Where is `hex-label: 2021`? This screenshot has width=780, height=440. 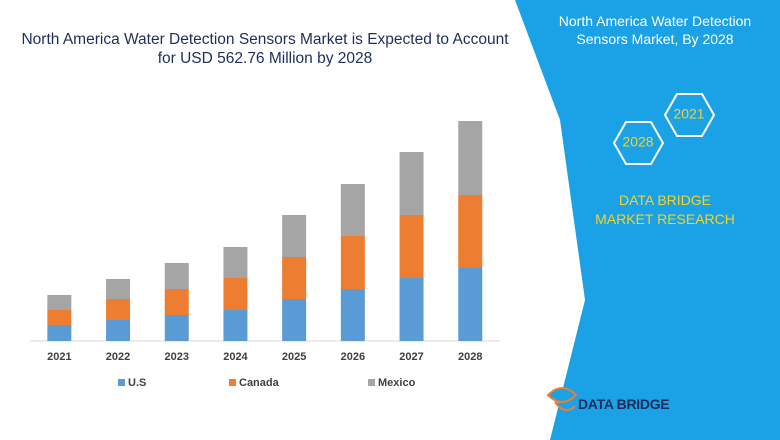
hex-label: 2021 is located at coordinates (688, 114).